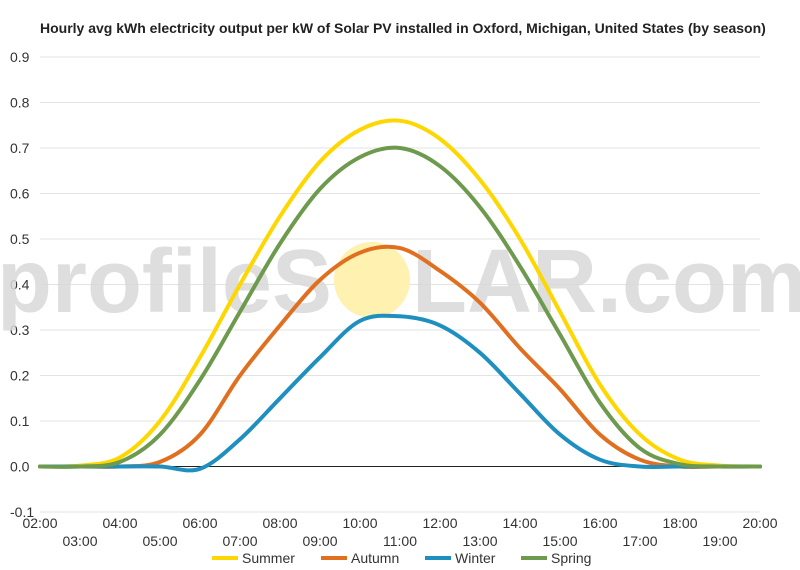 This screenshot has width=800, height=570. What do you see at coordinates (639, 541) in the screenshot?
I see `x-tick-label: 17:00` at bounding box center [639, 541].